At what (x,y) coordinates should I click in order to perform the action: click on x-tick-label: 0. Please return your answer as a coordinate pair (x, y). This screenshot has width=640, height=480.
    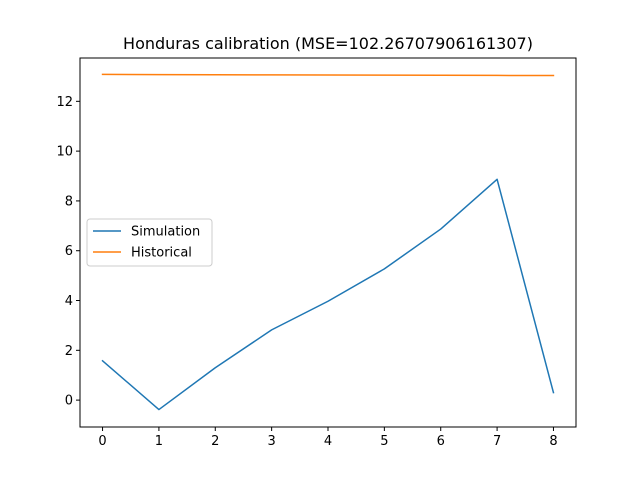
    Looking at the image, I should click on (102, 441).